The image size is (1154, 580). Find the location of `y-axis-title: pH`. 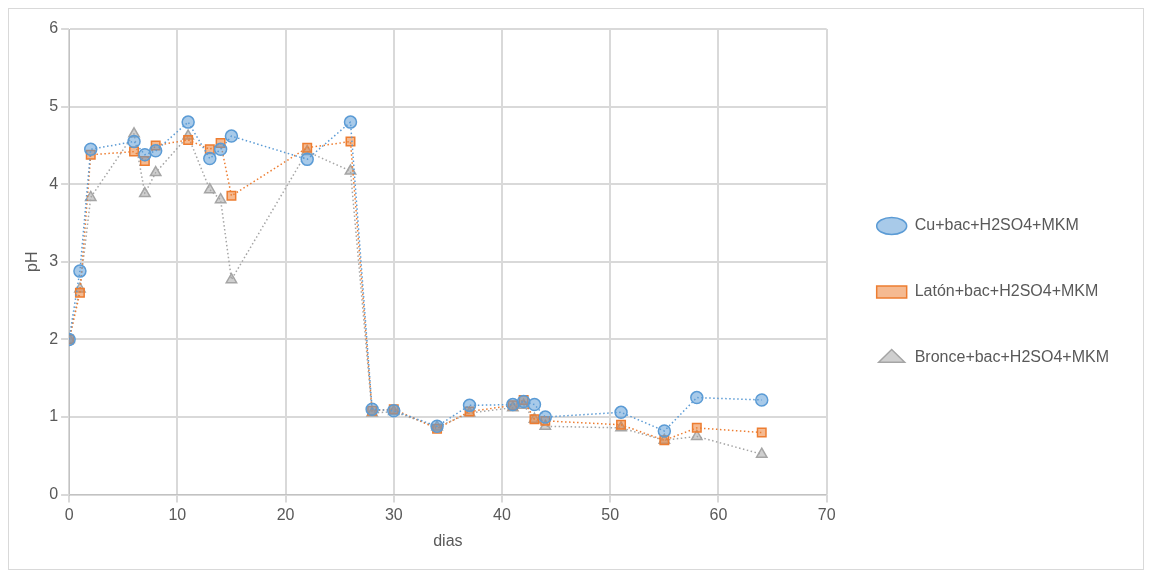

y-axis-title: pH is located at coordinates (32, 262).